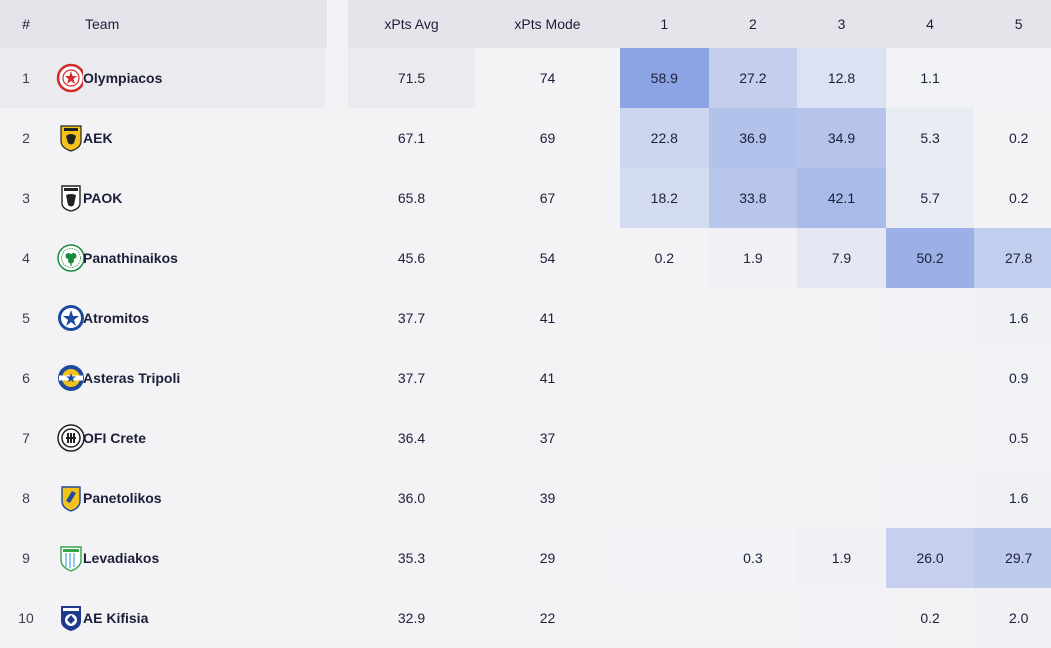 The width and height of the screenshot is (1051, 648). I want to click on position-5-probability: 0.5, so click(1012, 438).